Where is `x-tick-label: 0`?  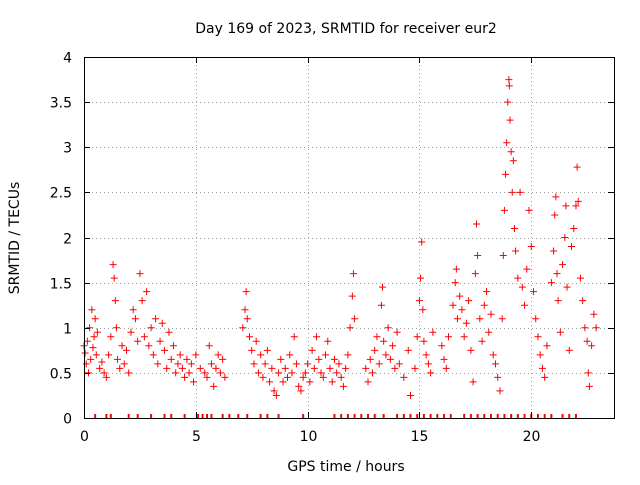 x-tick-label: 0 is located at coordinates (84, 437).